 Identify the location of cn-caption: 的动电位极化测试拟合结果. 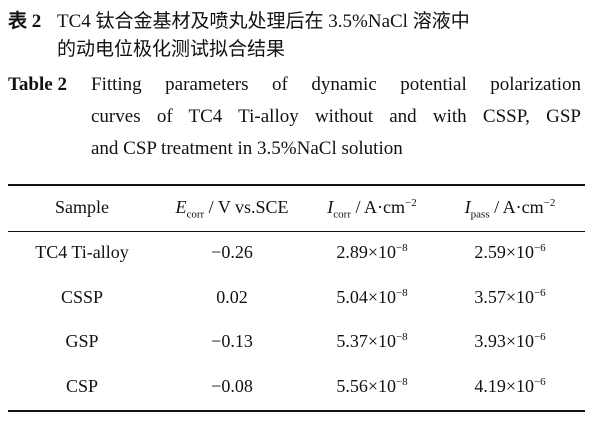
(171, 49).